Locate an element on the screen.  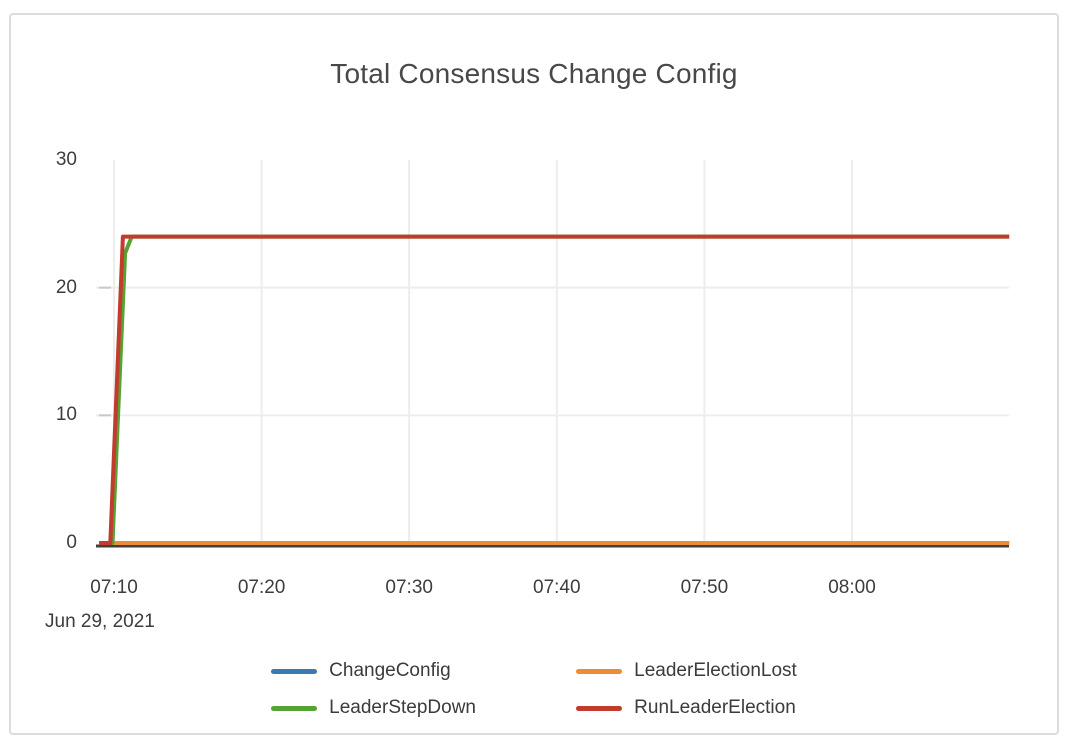
legend-item-LeaderStepDown: LeaderStepDown is located at coordinates (423, 708).